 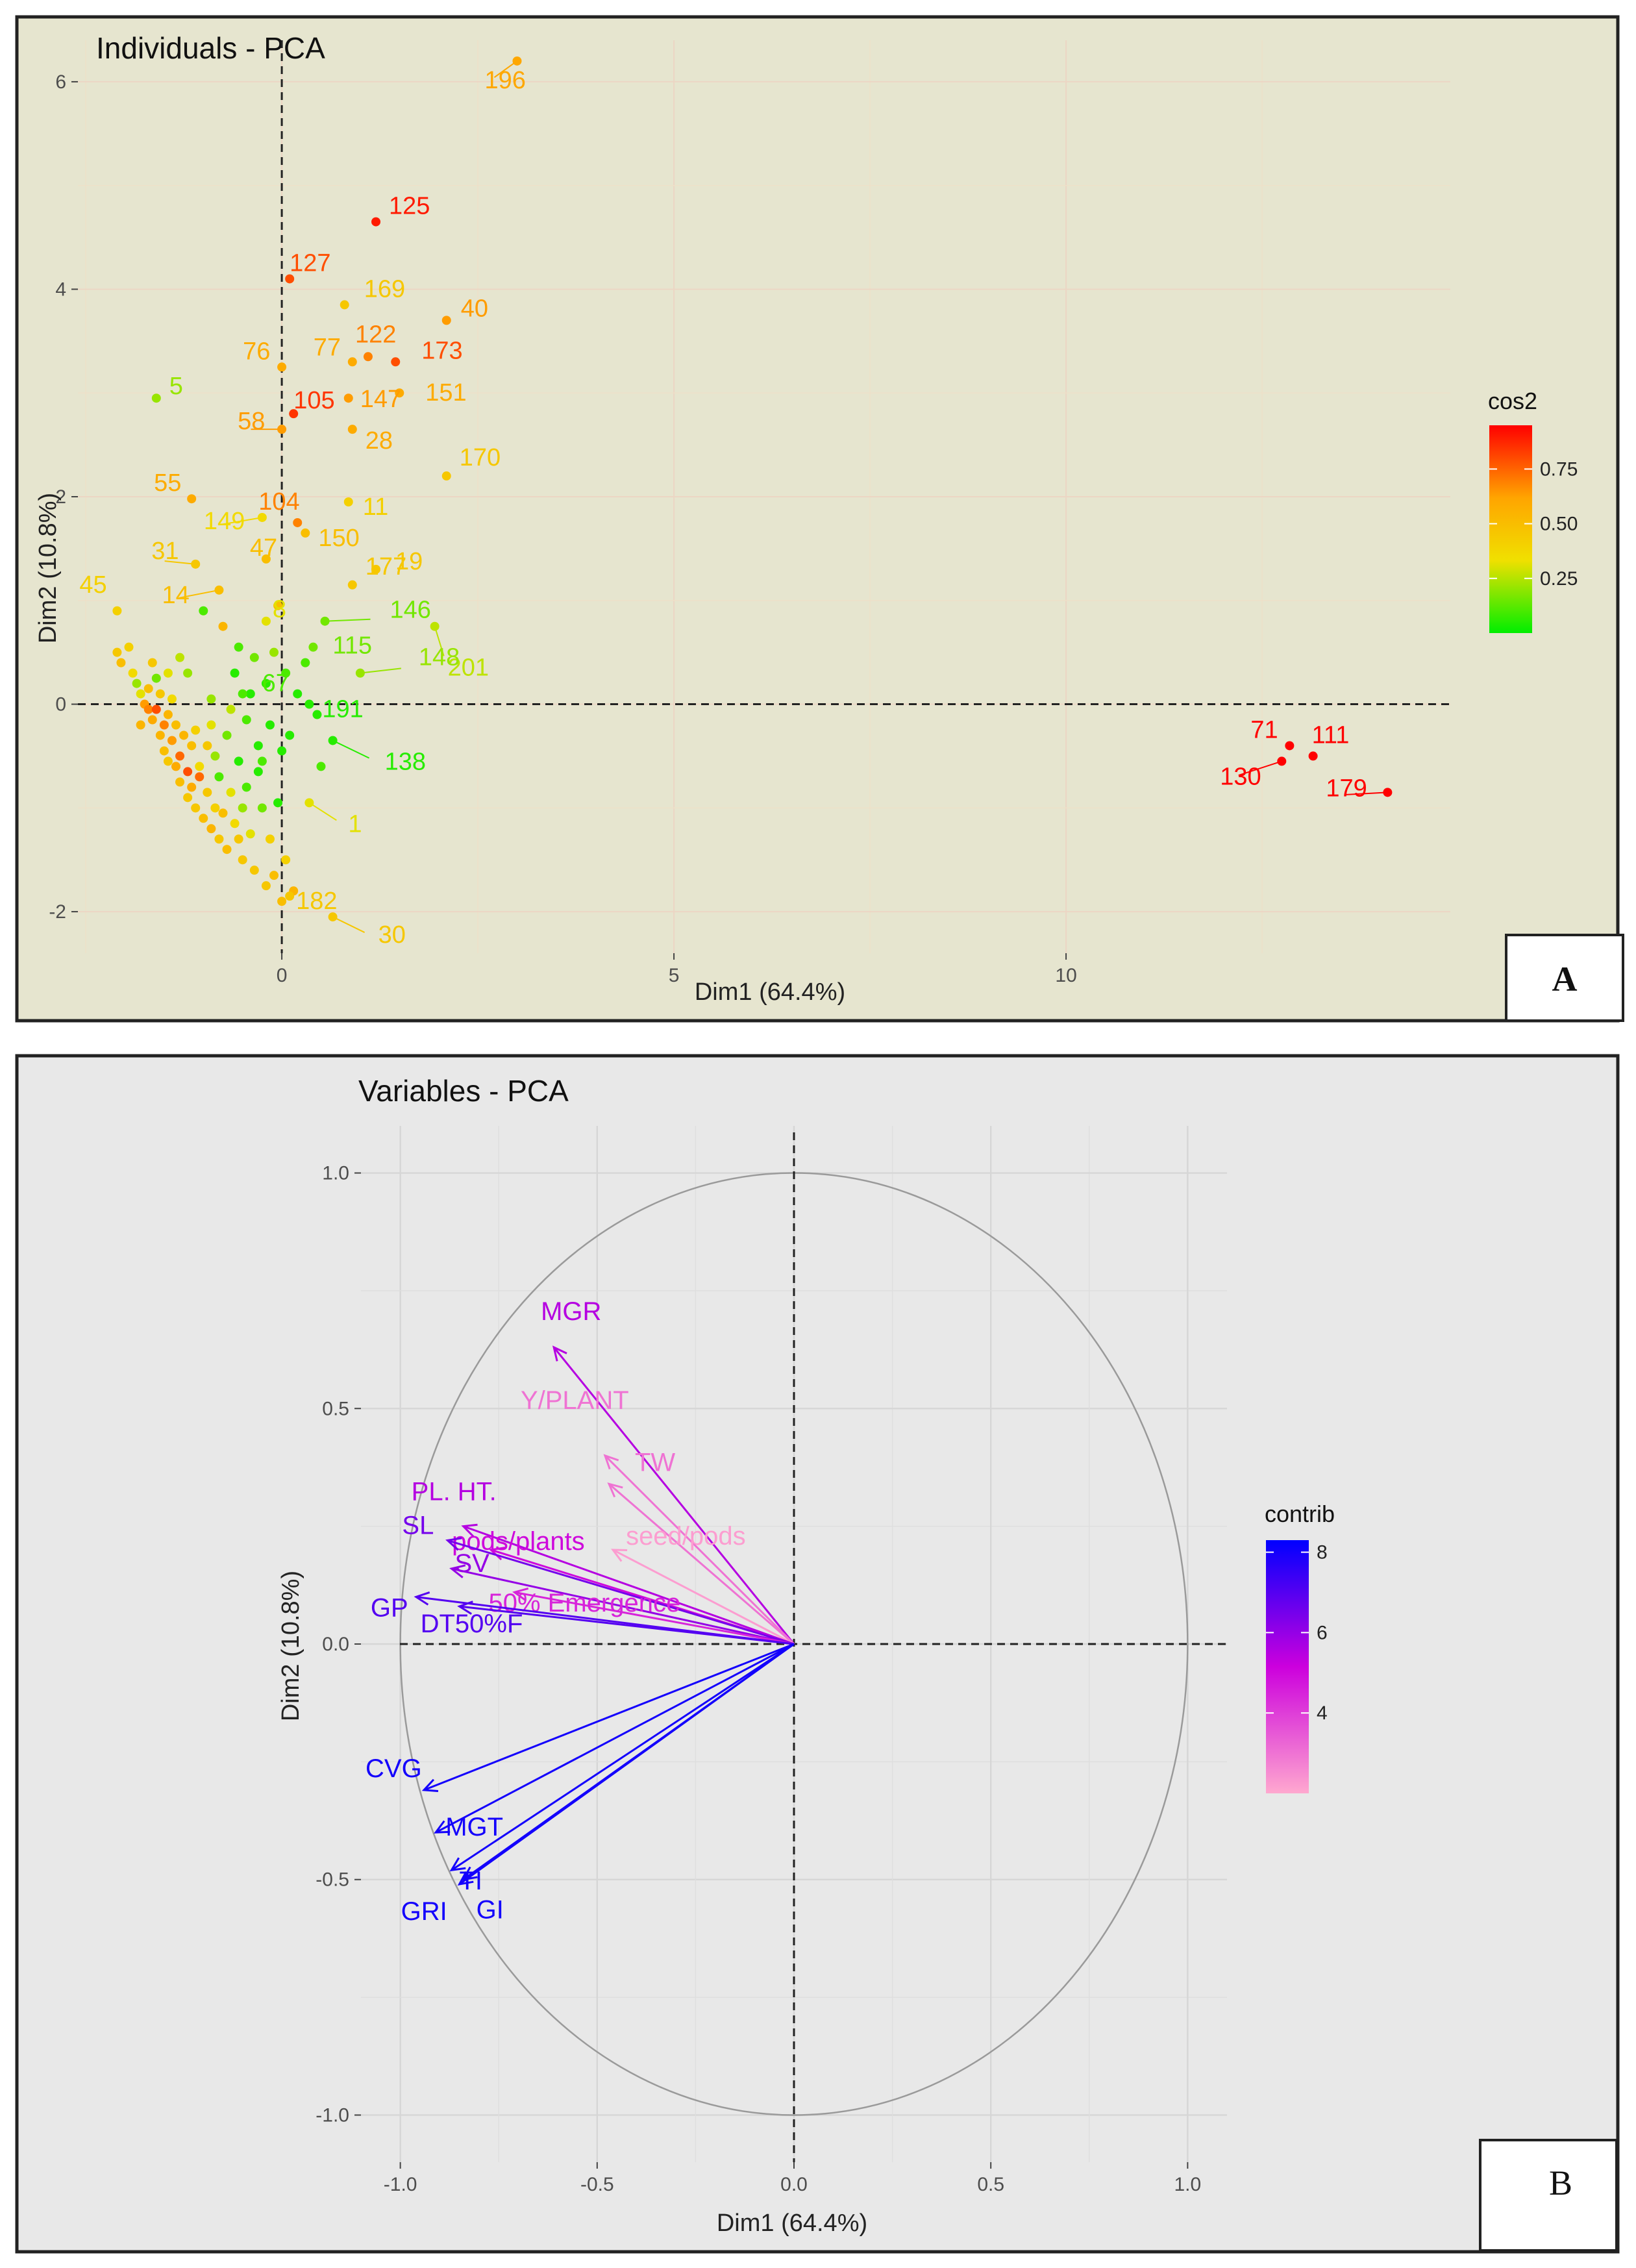 I want to click on panel-b-arrow-SV, so click(x=623, y=1606).